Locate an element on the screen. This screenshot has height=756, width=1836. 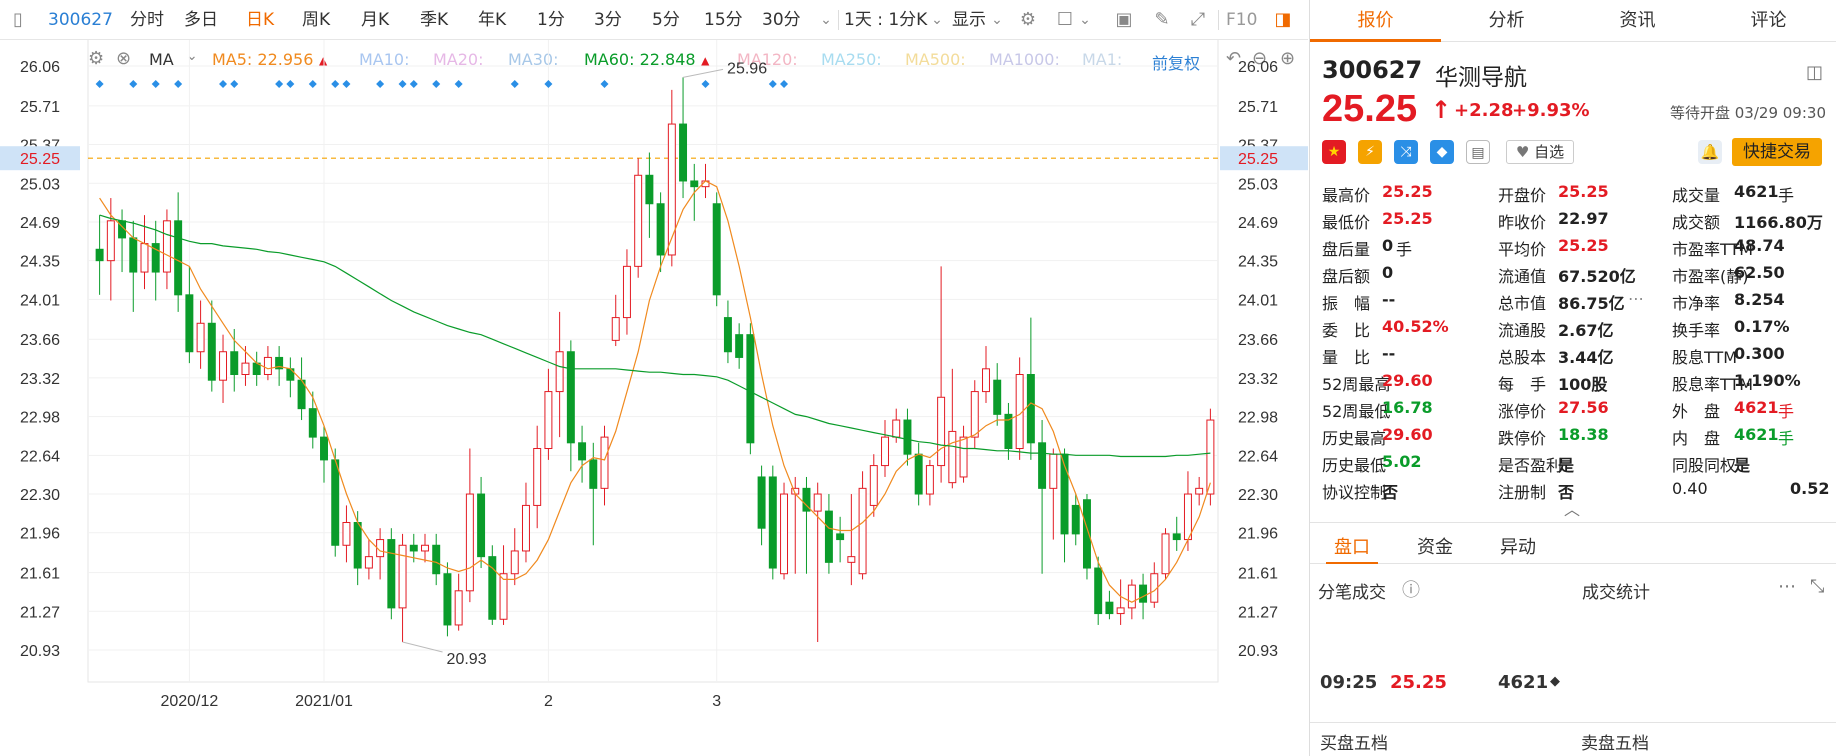
tab-news: 资讯 is located at coordinates (1637, 20).